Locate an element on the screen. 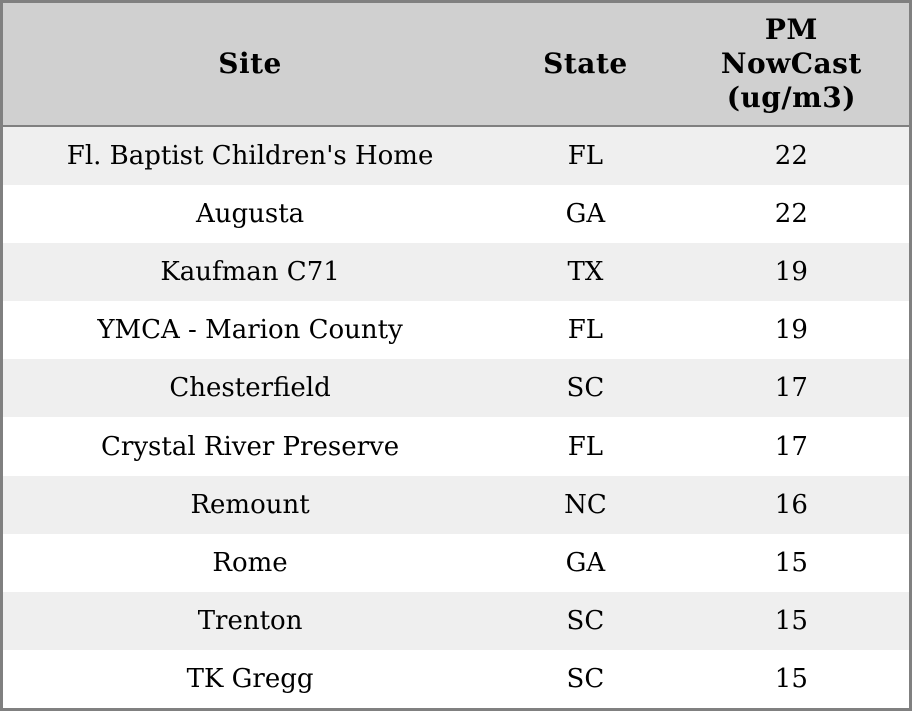 This screenshot has width=912, height=711. state-cell: TX is located at coordinates (585, 272).